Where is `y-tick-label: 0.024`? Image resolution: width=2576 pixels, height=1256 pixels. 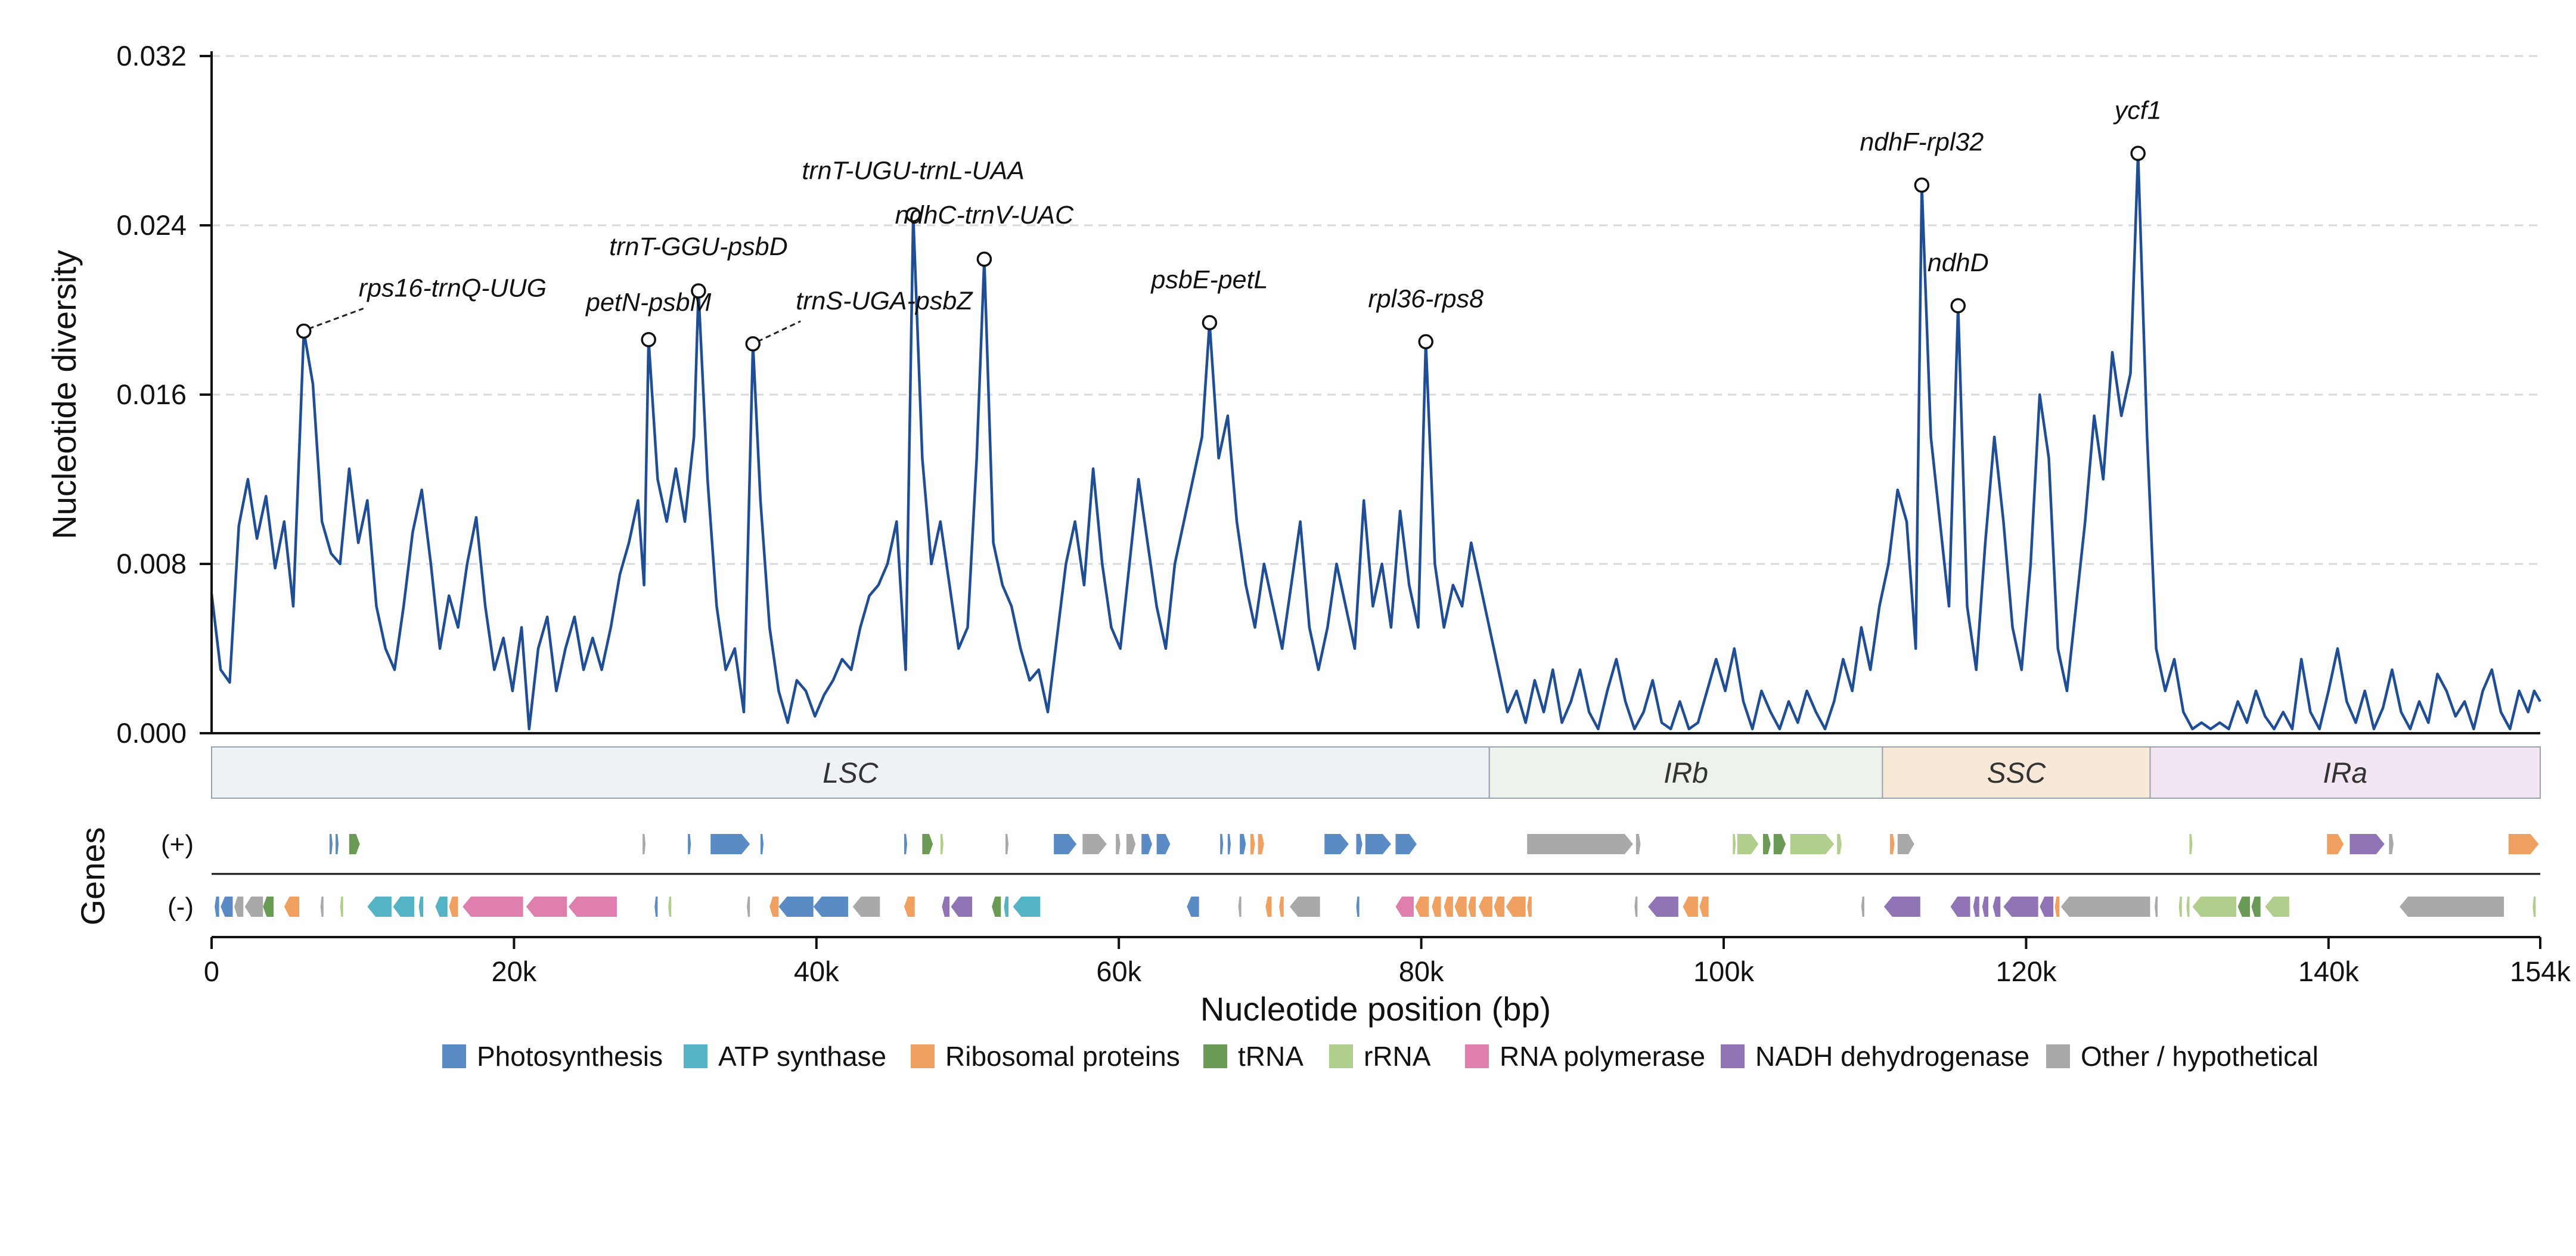 y-tick-label: 0.024 is located at coordinates (152, 225).